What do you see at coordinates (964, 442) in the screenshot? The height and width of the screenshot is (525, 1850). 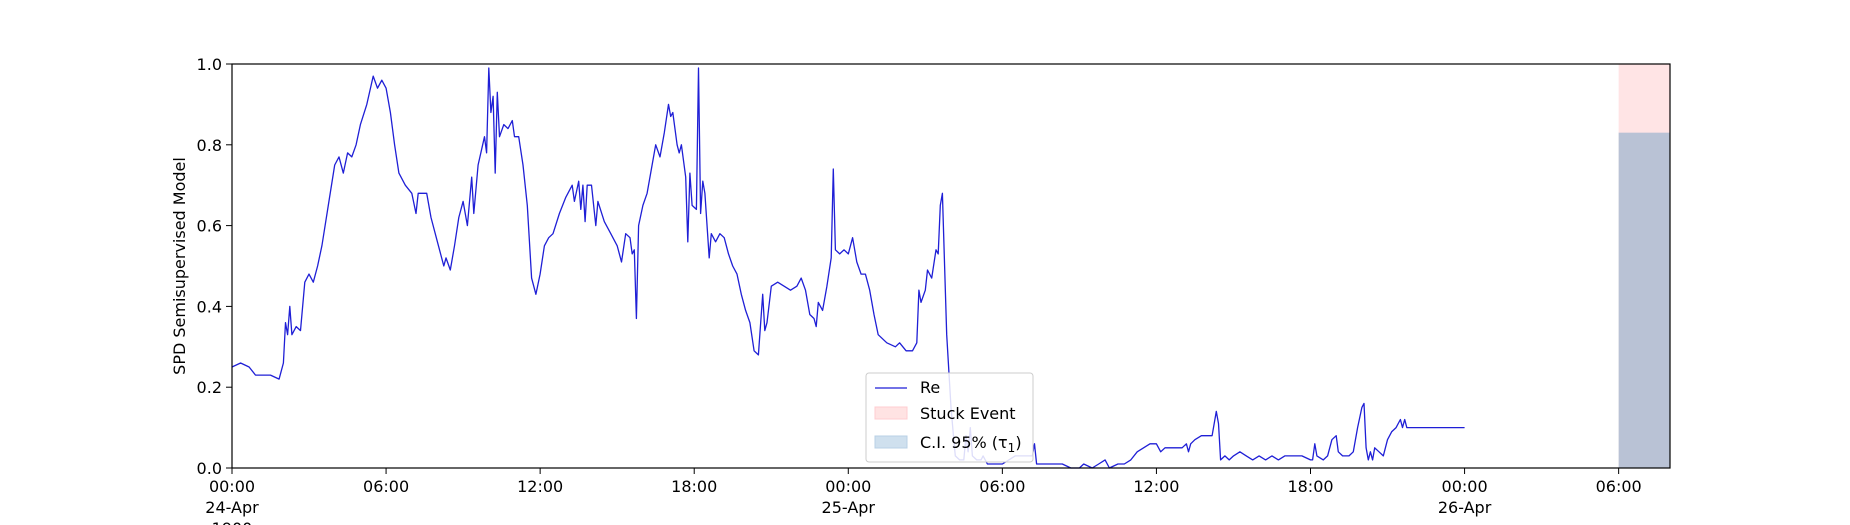 I see `legend-label-ci-main: C.I. 95% (τ` at bounding box center [964, 442].